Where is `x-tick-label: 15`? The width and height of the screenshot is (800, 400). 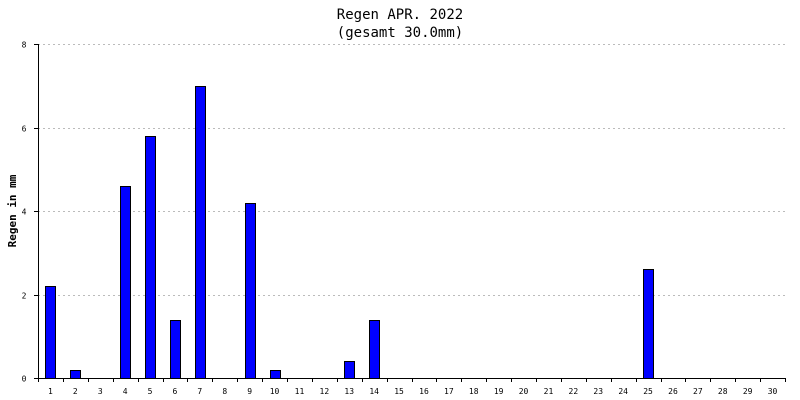 x-tick-label: 15 is located at coordinates (399, 391).